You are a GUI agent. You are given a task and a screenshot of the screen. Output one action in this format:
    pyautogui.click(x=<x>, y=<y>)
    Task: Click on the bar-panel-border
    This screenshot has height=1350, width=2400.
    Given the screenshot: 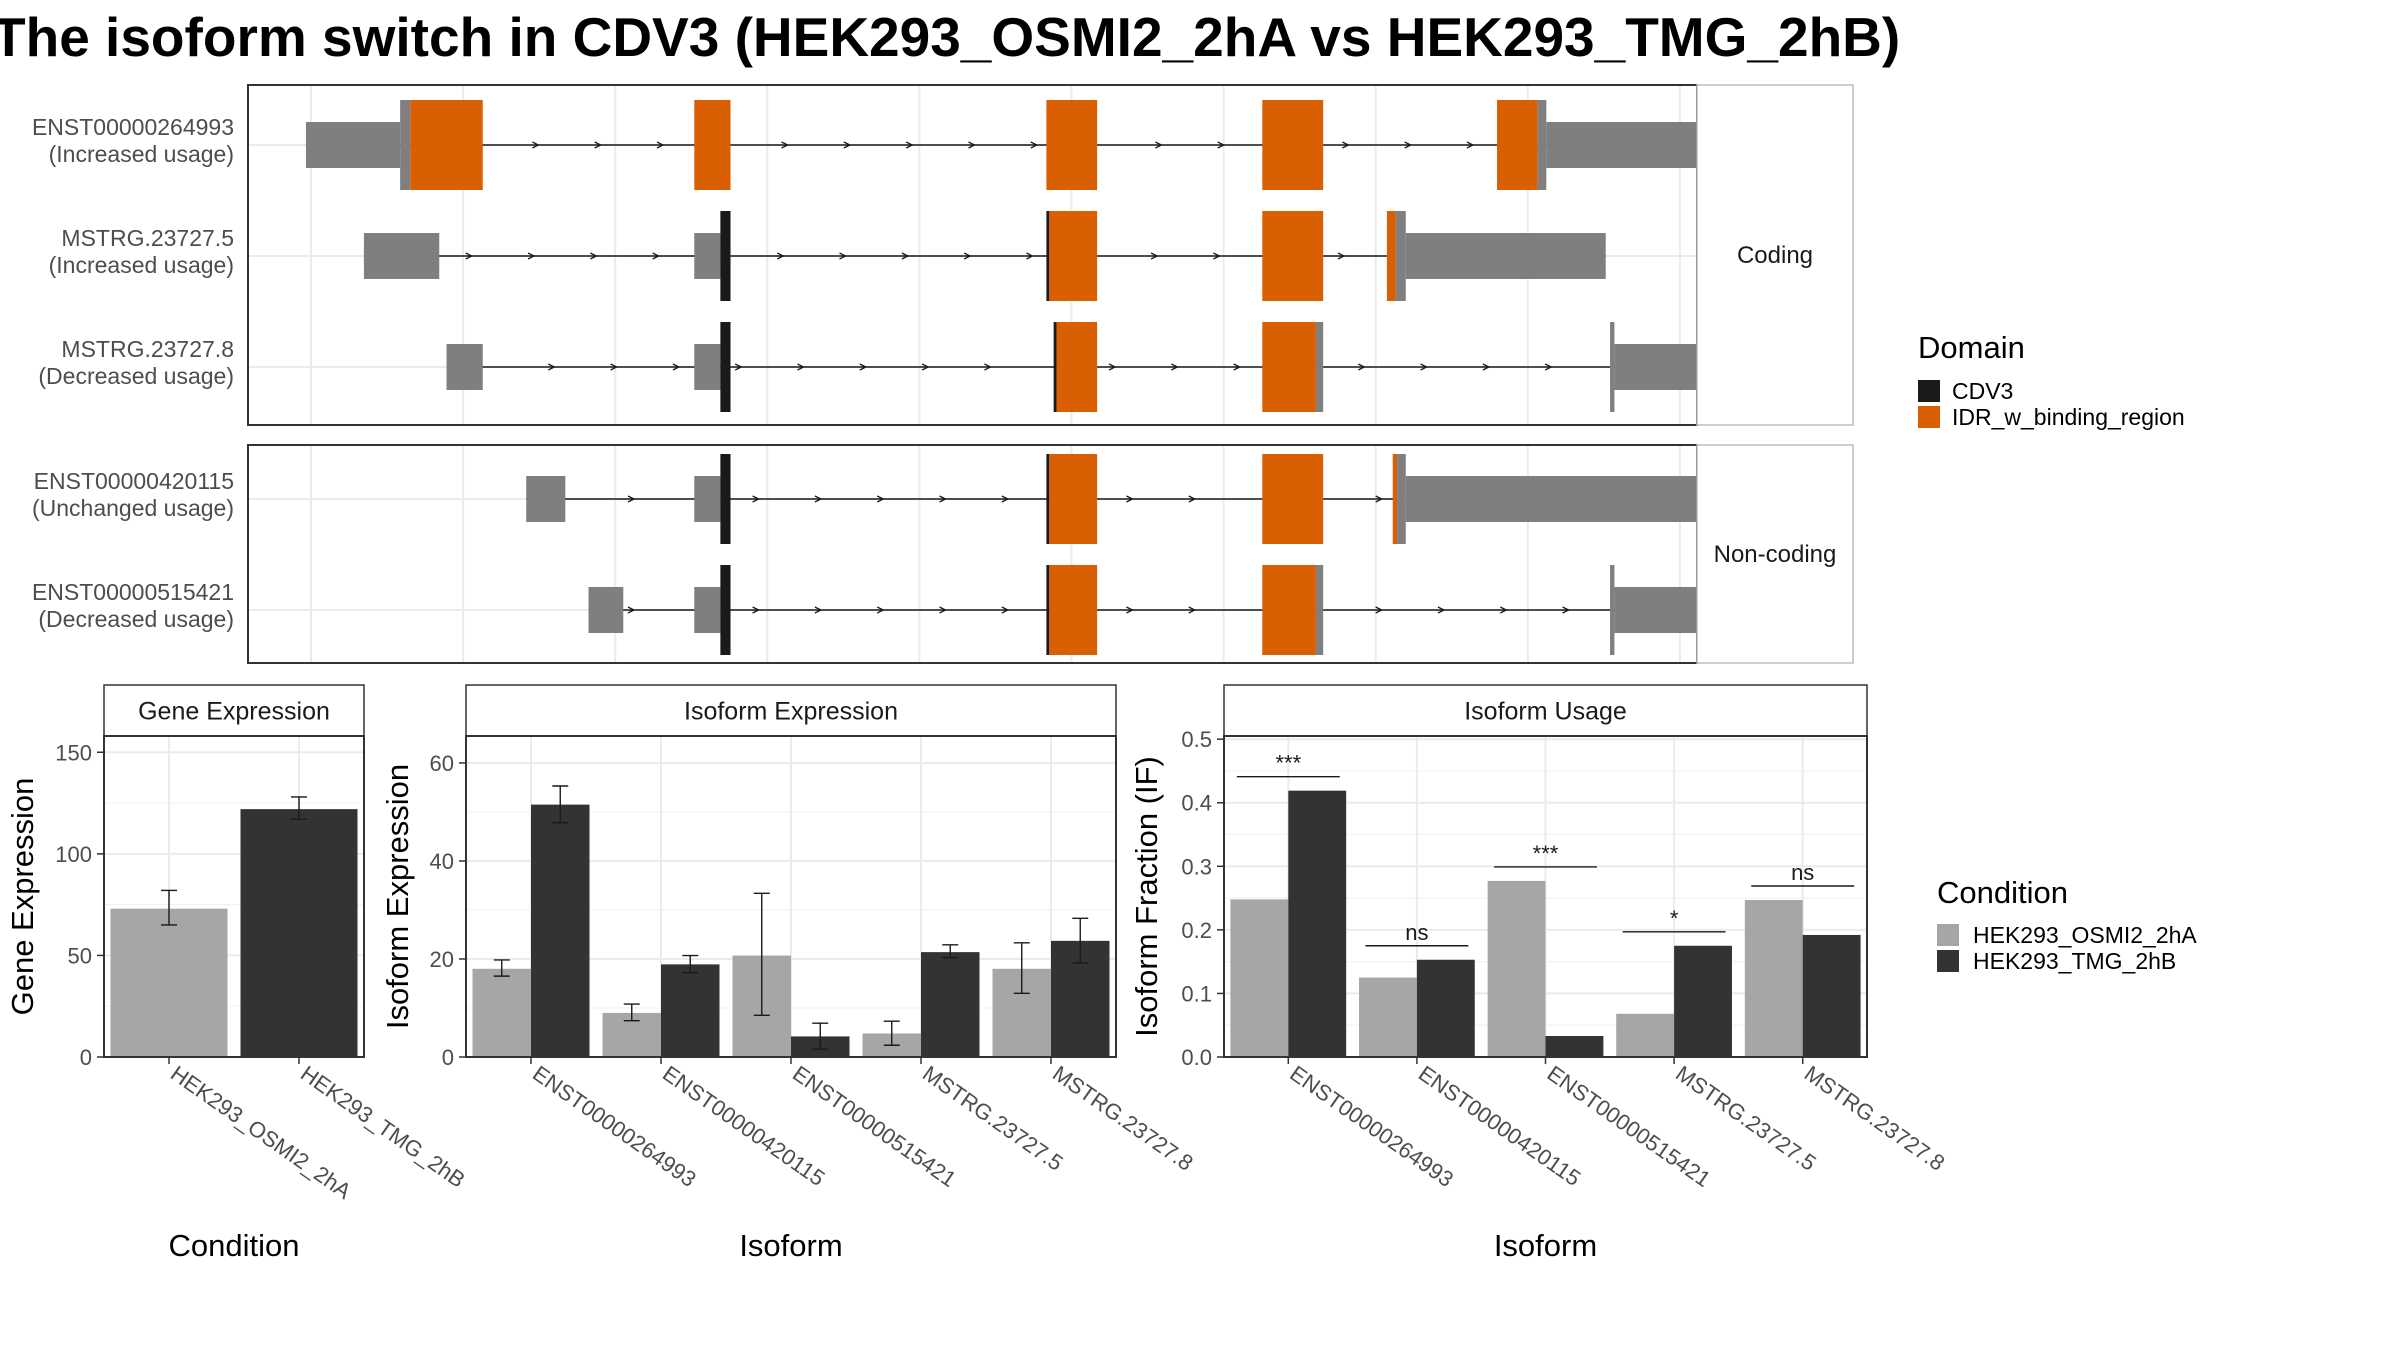 What is the action you would take?
    pyautogui.click(x=234, y=896)
    